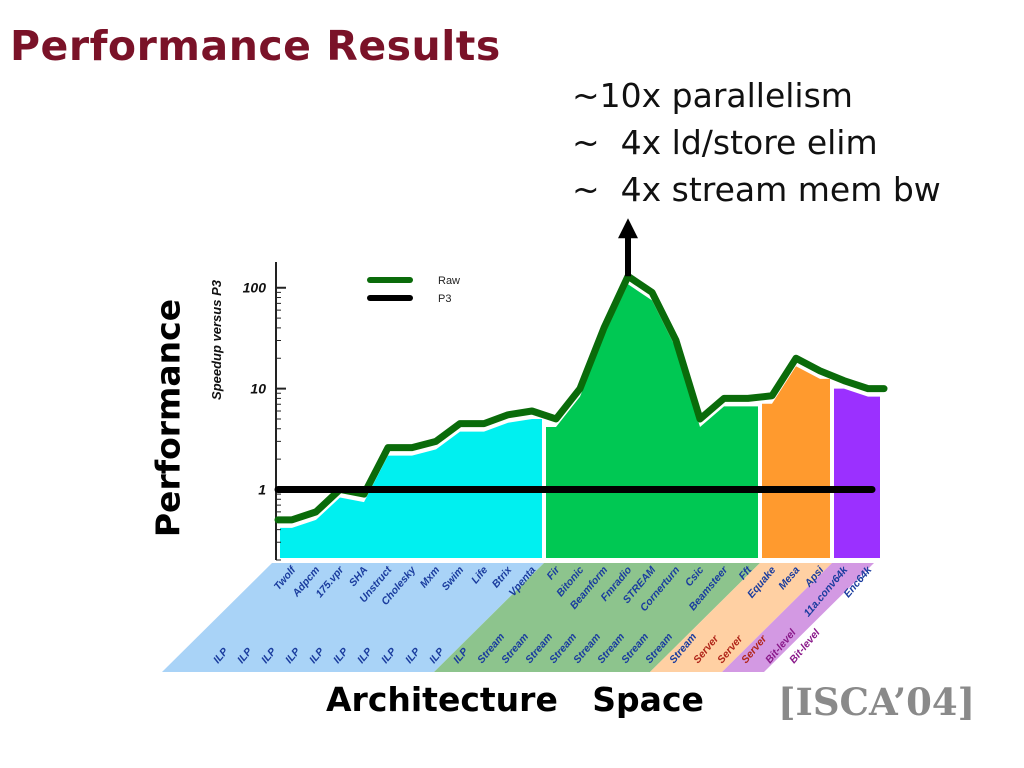  I want to click on peak-arrow-head, so click(628, 228).